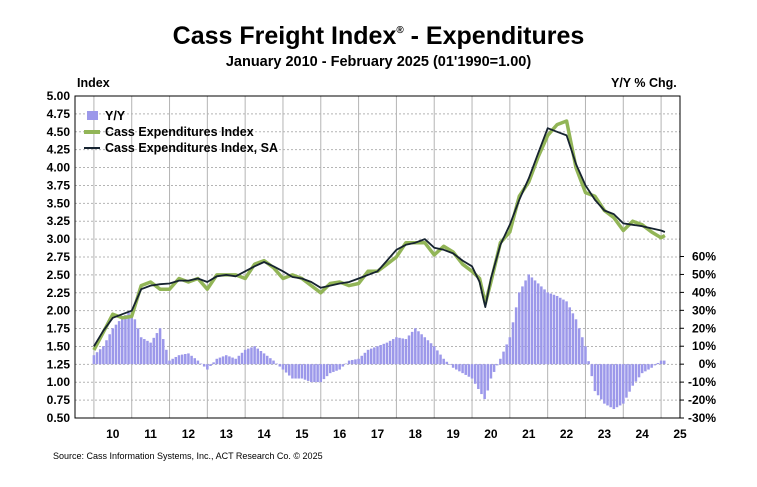 Image resolution: width=757 pixels, height=487 pixels. I want to click on x-tick-label: 18, so click(416, 434).